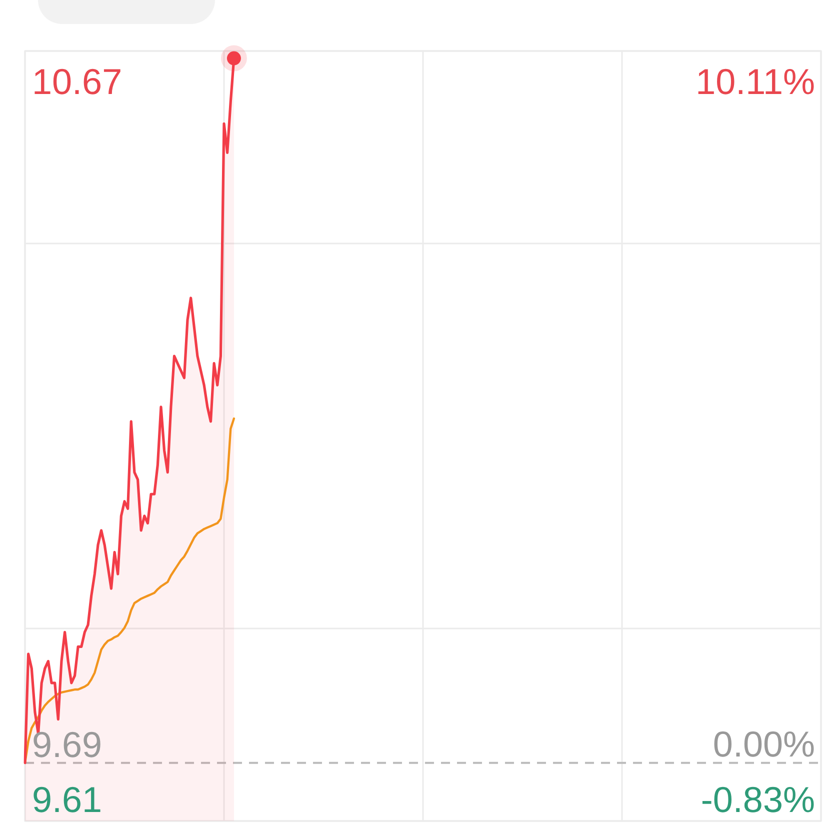 This screenshot has height=840, width=840. What do you see at coordinates (755, 81) in the screenshot?
I see `y2-tick-label: 10.11%` at bounding box center [755, 81].